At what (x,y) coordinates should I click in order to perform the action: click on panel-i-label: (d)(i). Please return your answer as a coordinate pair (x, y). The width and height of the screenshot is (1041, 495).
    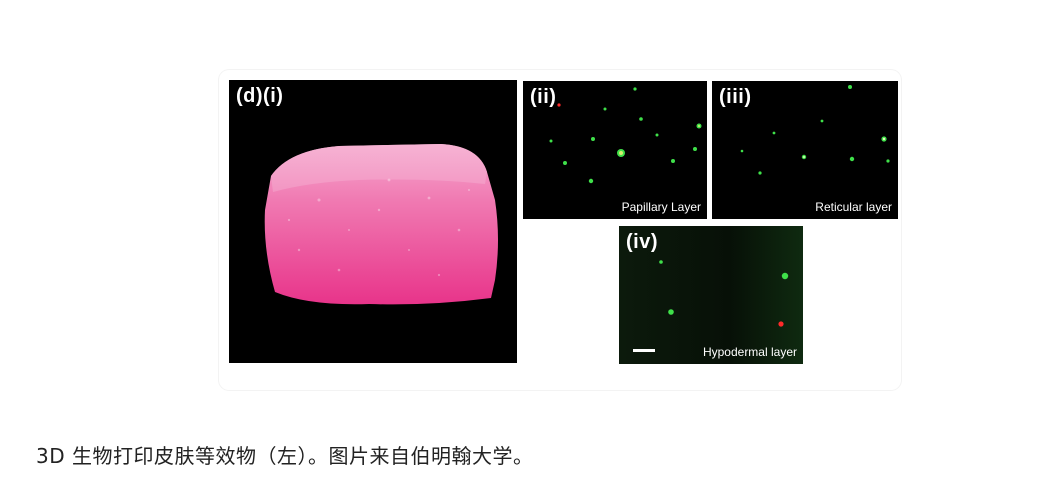
    Looking at the image, I should click on (260, 96).